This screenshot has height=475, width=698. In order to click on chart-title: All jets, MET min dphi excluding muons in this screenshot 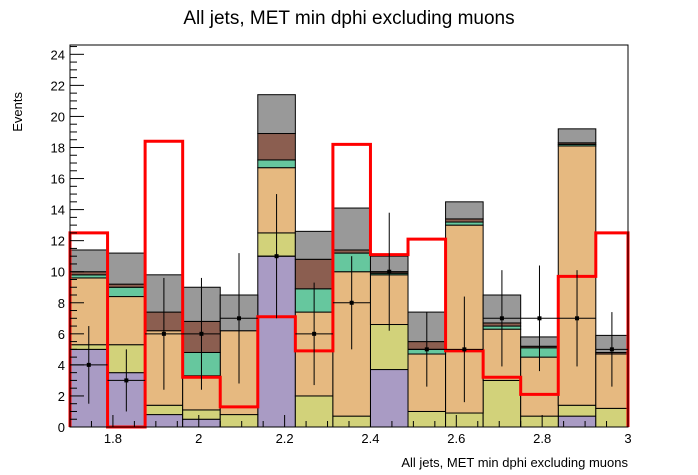, I will do `click(348, 18)`.